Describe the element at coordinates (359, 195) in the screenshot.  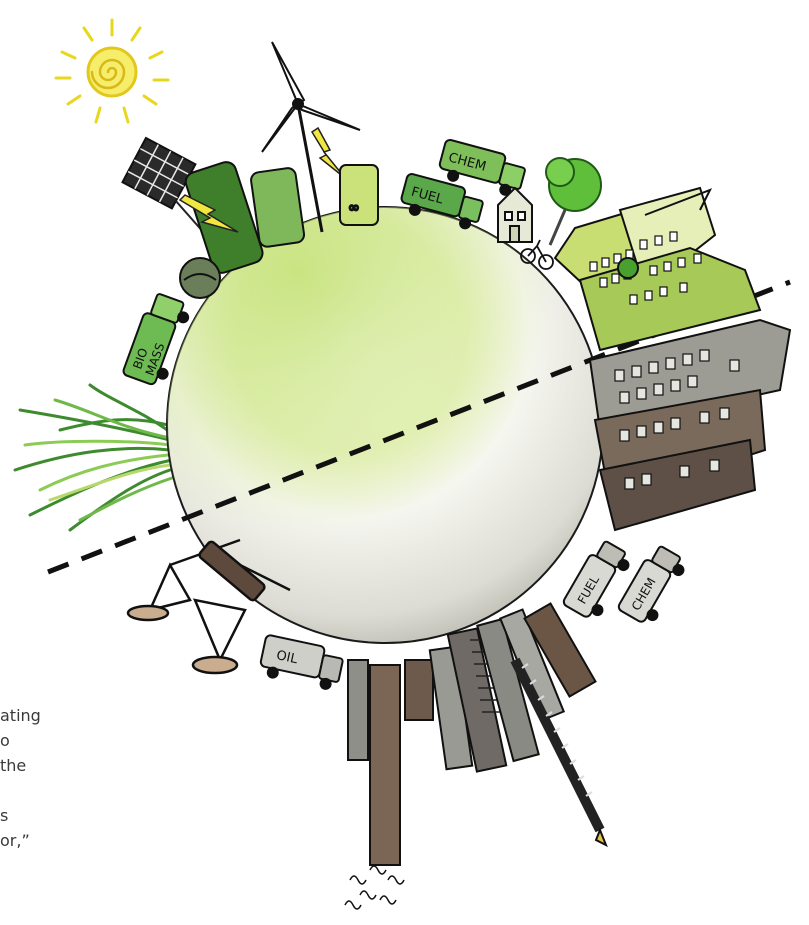
I see `green-tank-icon: ∞` at that location.